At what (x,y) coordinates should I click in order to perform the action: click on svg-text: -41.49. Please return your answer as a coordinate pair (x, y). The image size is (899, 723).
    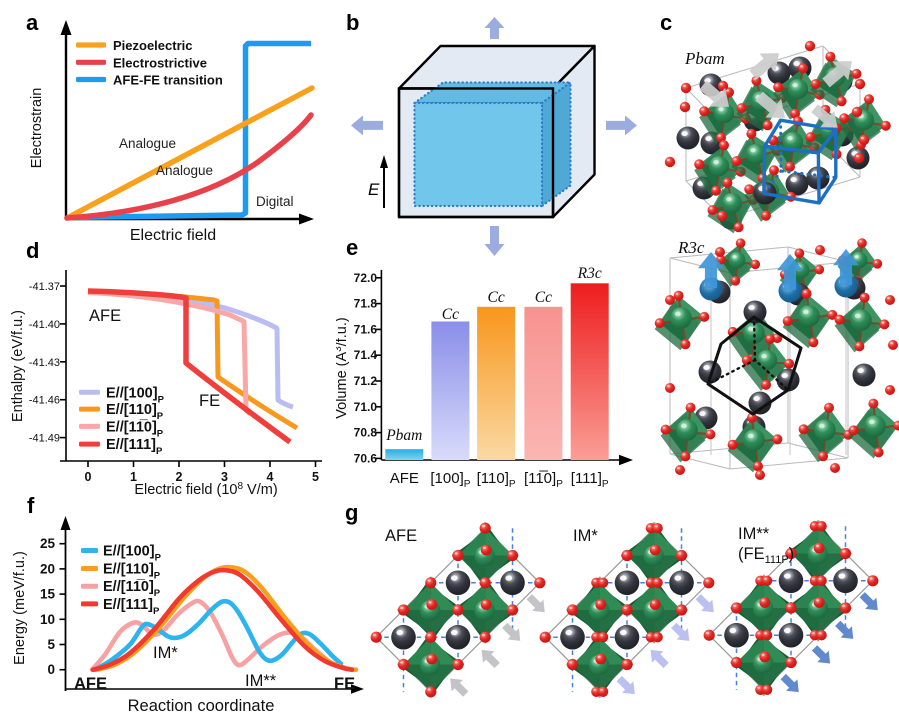
    Looking at the image, I should click on (44, 439).